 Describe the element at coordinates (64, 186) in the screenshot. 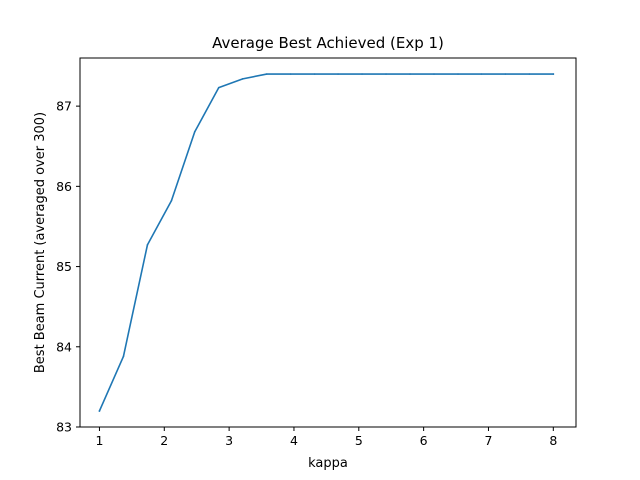

I see `y-tick-label: 86` at that location.